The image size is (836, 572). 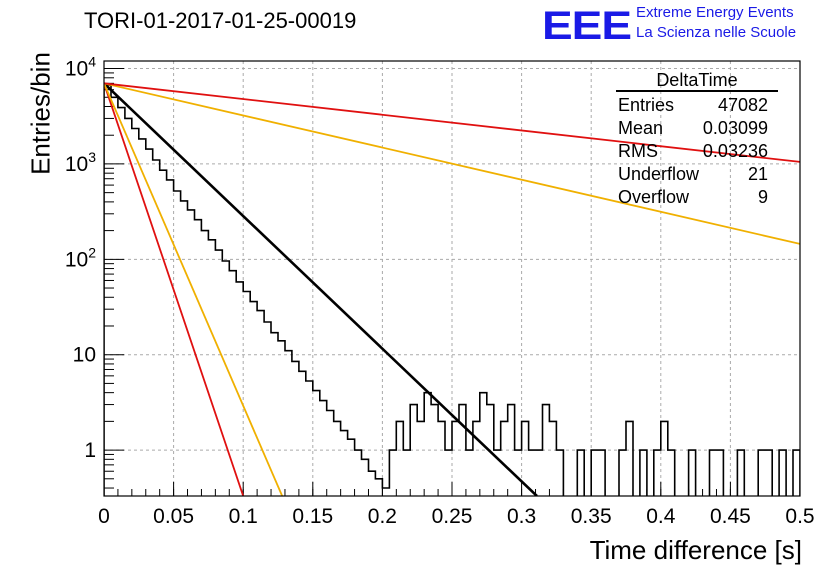 What do you see at coordinates (692, 105) in the screenshot?
I see `stats-row-entries: Entries 47082` at bounding box center [692, 105].